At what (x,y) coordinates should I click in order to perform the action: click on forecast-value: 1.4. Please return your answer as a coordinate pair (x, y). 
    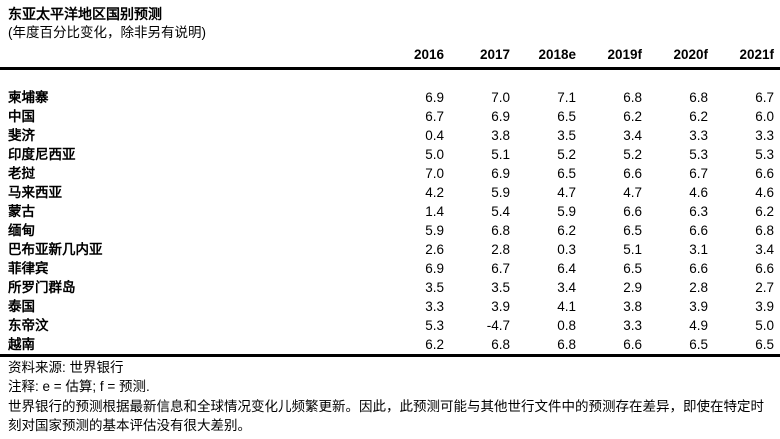
    Looking at the image, I should click on (434, 211).